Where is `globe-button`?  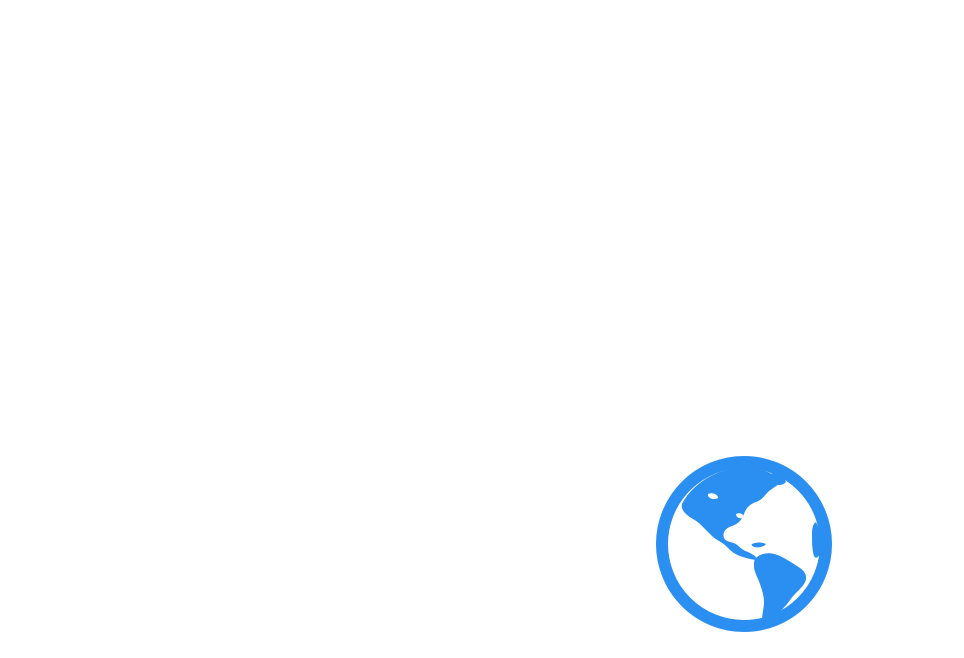
globe-button is located at coordinates (744, 544).